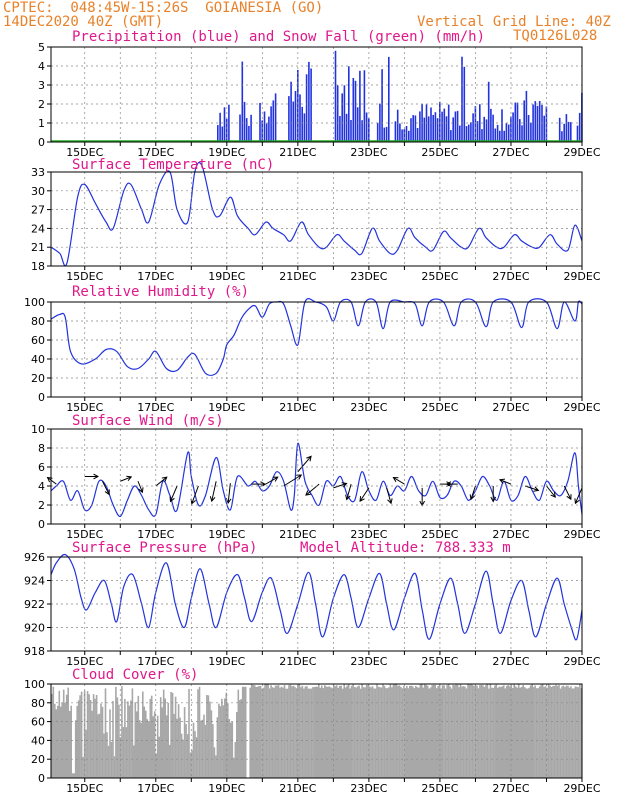 The width and height of the screenshot is (618, 800). What do you see at coordinates (164, 548) in the screenshot?
I see `press-title: Surface Pressure (hPa)` at bounding box center [164, 548].